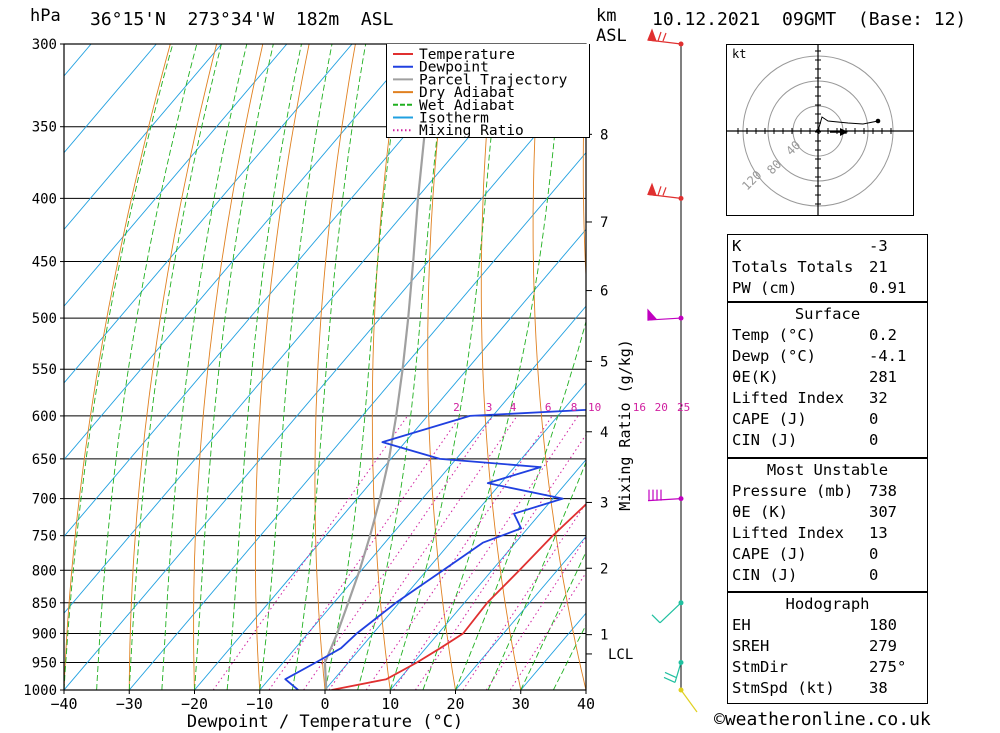 Image resolution: width=1000 pixels, height=733 pixels. What do you see at coordinates (606, 16) in the screenshot?
I see `km-unit-label: km` at bounding box center [606, 16].